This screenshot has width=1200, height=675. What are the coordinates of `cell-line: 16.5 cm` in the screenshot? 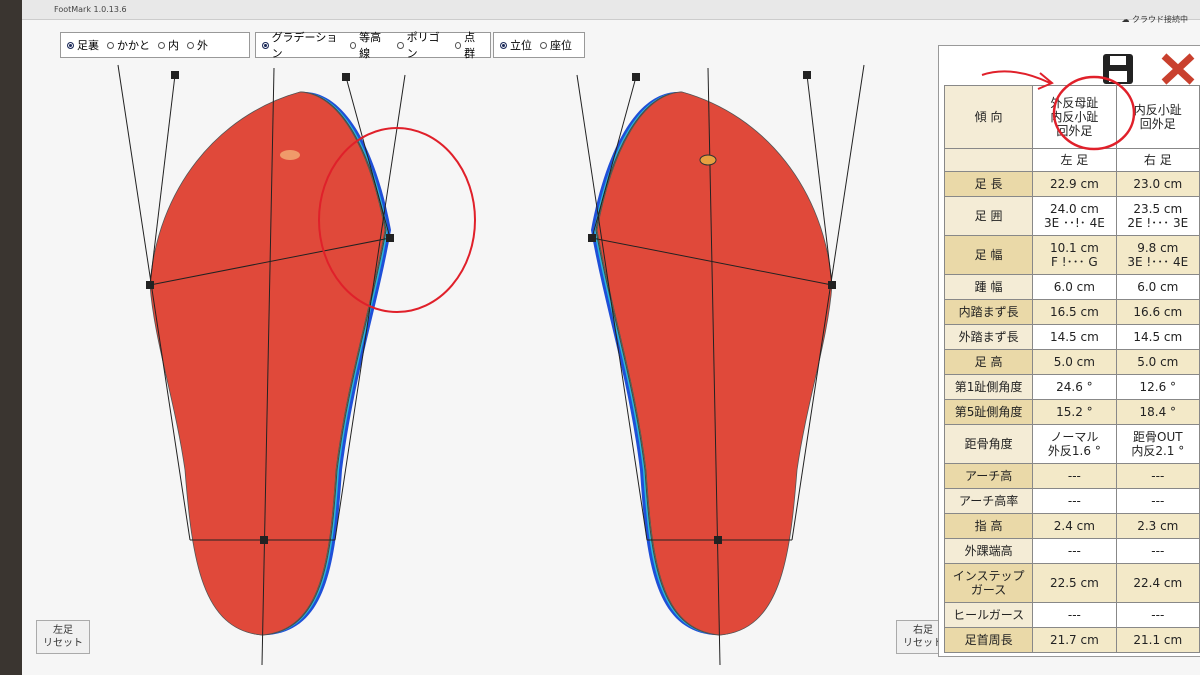 It's located at (1074, 312).